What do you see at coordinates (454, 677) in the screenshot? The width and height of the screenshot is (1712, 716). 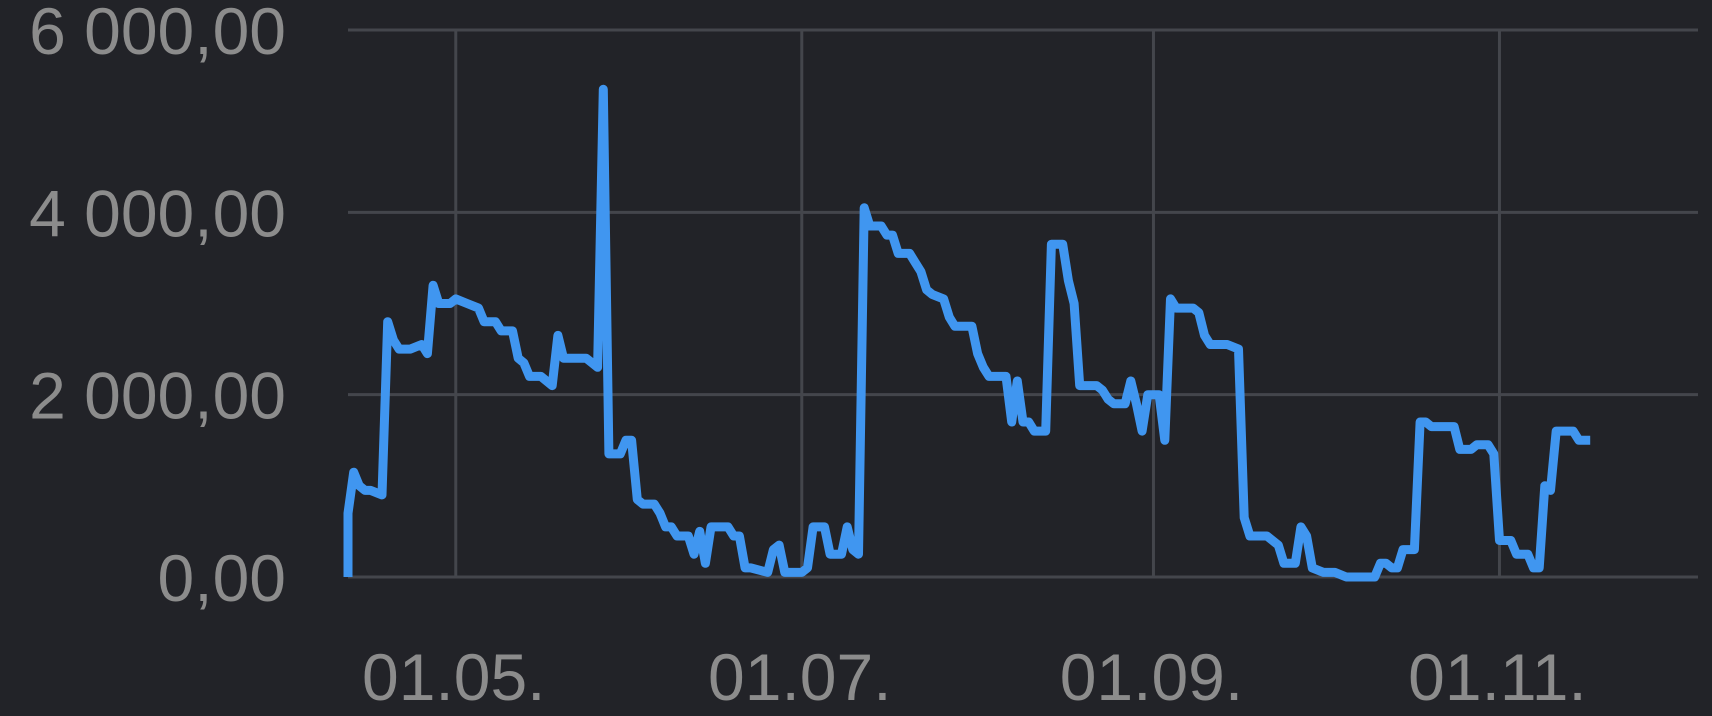 I see `x-tick-label: 01.05.` at bounding box center [454, 677].